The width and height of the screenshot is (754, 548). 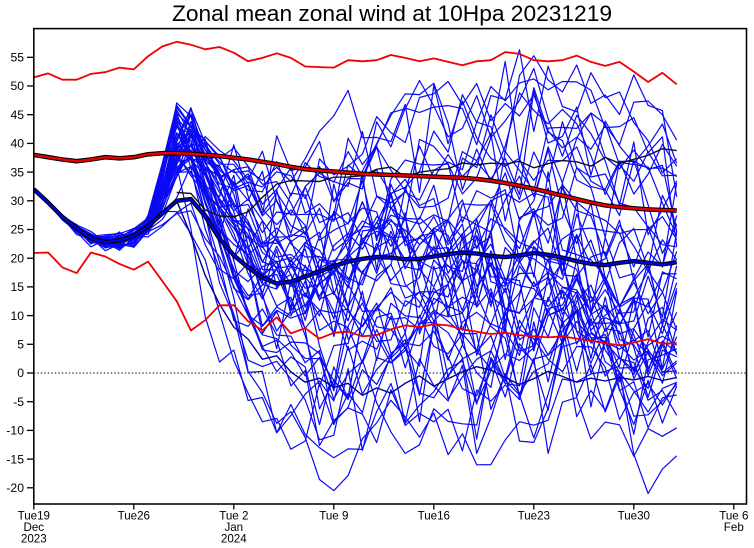 What do you see at coordinates (15, 431) in the screenshot?
I see `svg-text: -10` at bounding box center [15, 431].